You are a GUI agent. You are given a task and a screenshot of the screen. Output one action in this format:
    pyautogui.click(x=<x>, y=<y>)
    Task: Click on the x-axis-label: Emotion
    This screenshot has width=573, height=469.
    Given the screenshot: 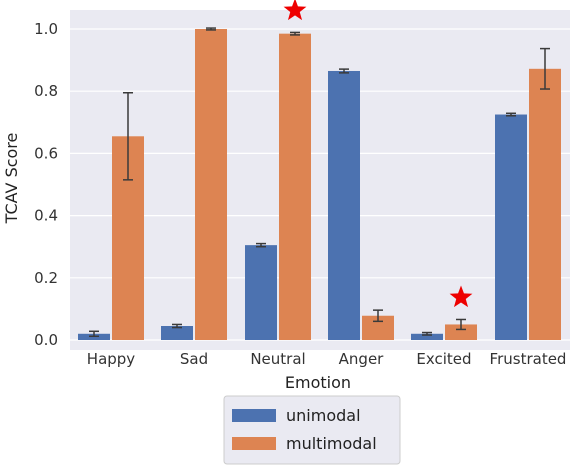 What is the action you would take?
    pyautogui.click(x=318, y=382)
    